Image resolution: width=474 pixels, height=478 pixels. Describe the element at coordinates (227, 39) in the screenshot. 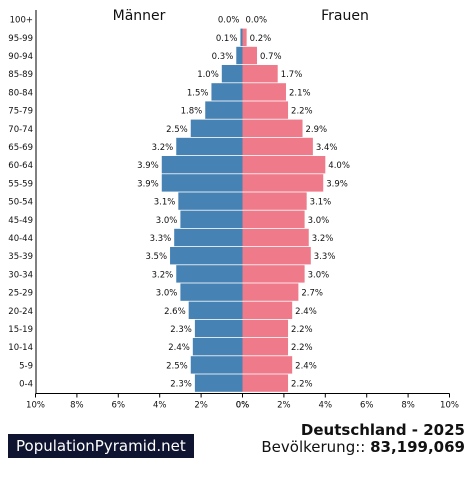

I see `male-value-label: 0.1%` at that location.